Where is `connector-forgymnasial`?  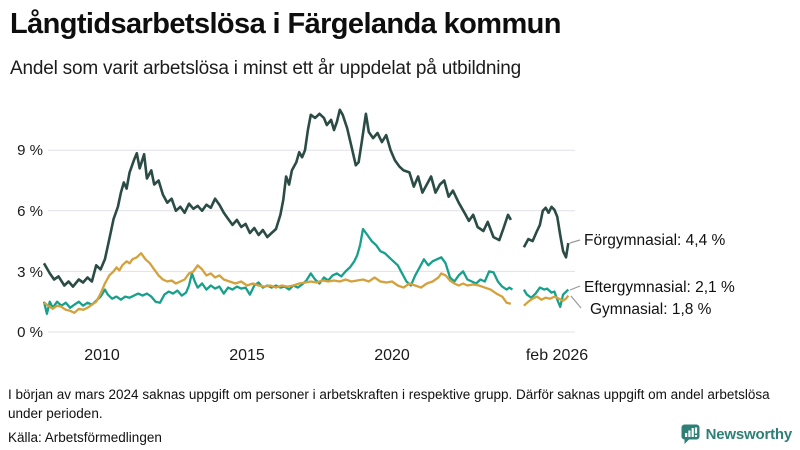 connector-forgymnasial is located at coordinates (575, 241).